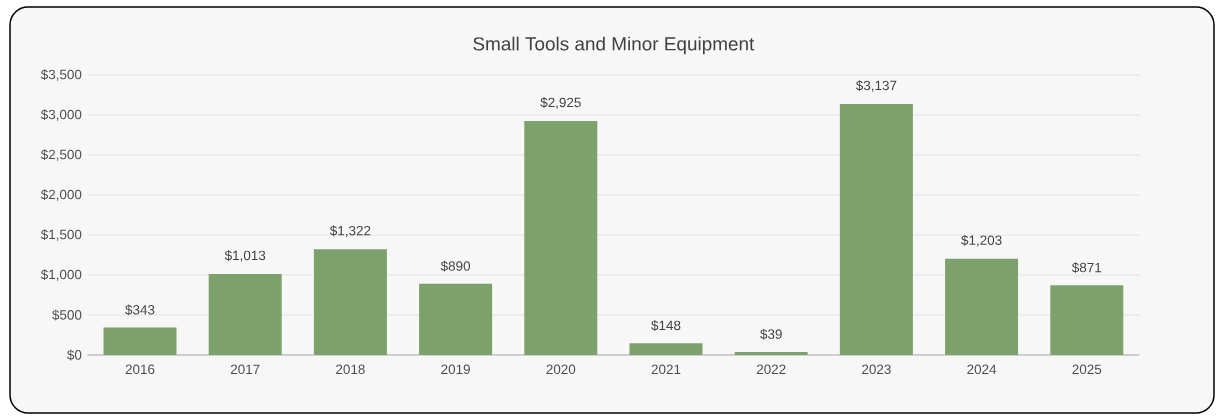 Image resolution: width=1222 pixels, height=419 pixels. Describe the element at coordinates (666, 325) in the screenshot. I see `data-label: $148` at that location.